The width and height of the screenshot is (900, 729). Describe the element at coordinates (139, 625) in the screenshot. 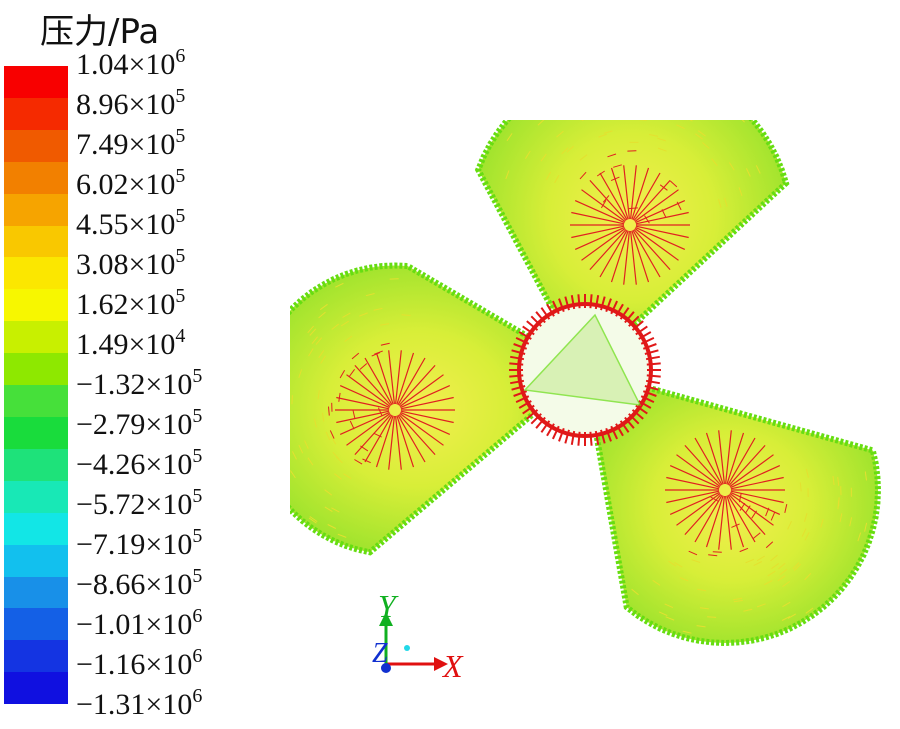

I see `colorbar-tick-label: −1.01×106` at that location.